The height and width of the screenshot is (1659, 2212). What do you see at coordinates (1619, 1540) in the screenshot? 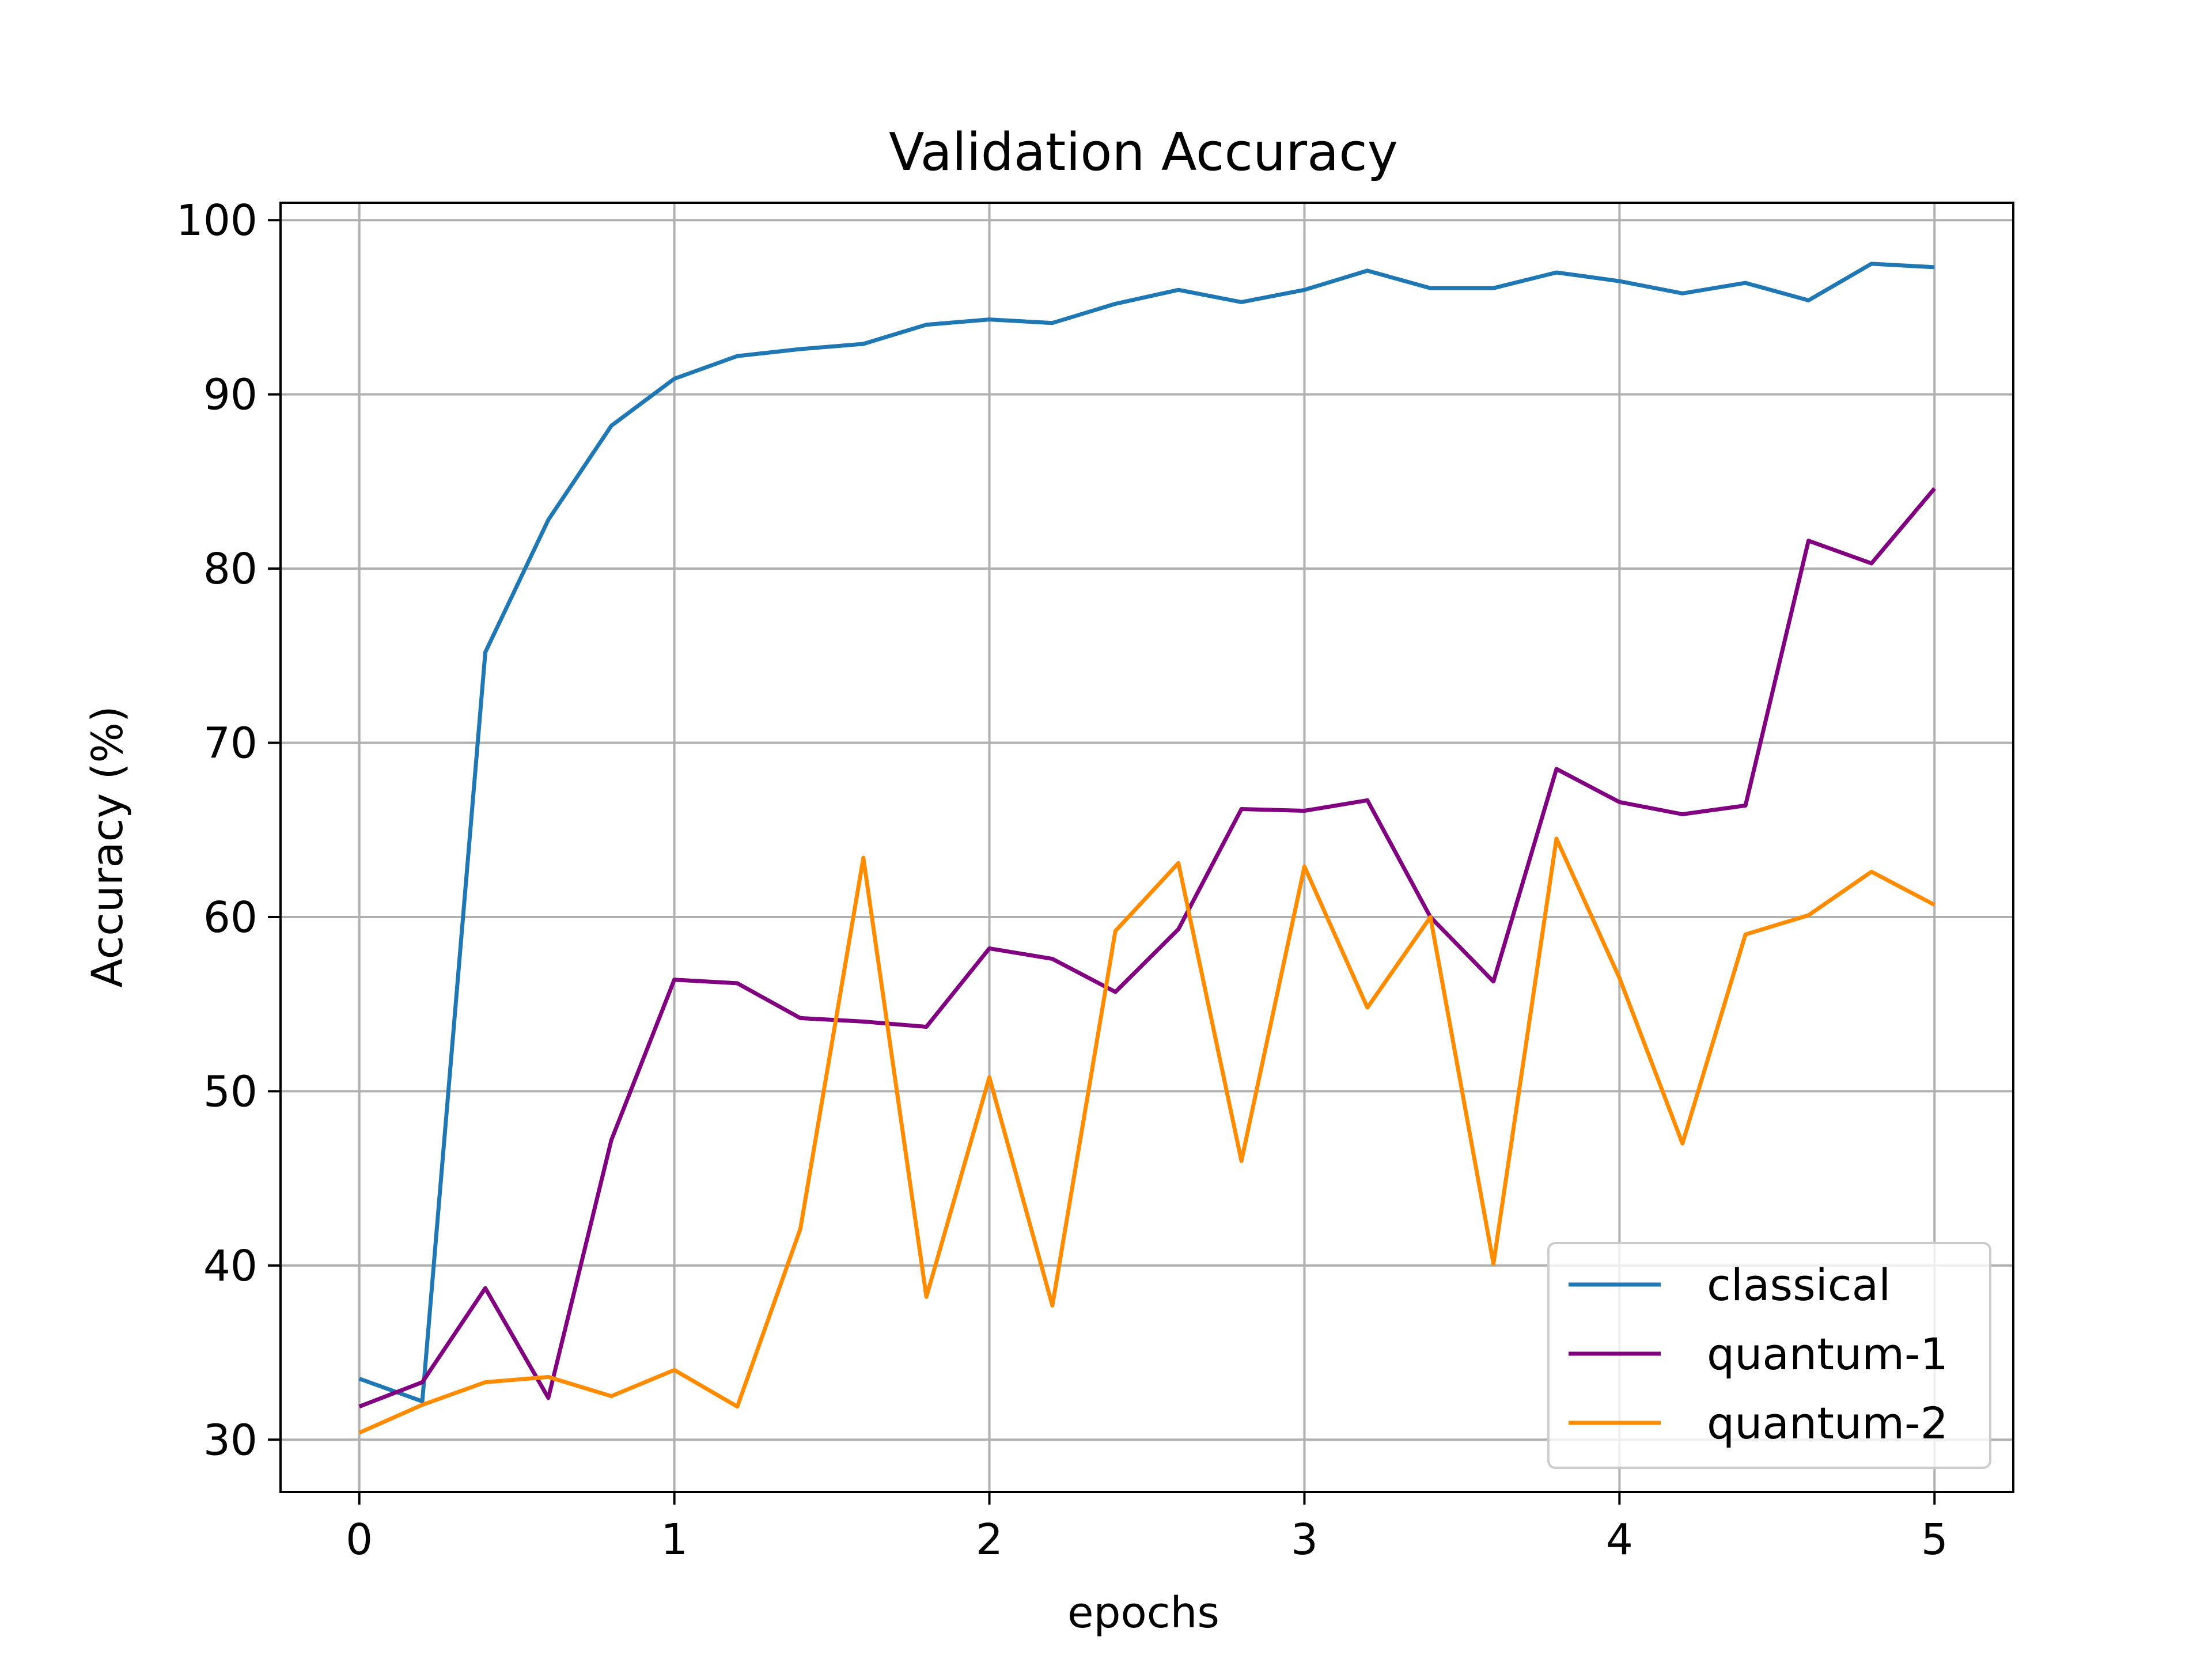
I see `x-tick-label: 4` at bounding box center [1619, 1540].